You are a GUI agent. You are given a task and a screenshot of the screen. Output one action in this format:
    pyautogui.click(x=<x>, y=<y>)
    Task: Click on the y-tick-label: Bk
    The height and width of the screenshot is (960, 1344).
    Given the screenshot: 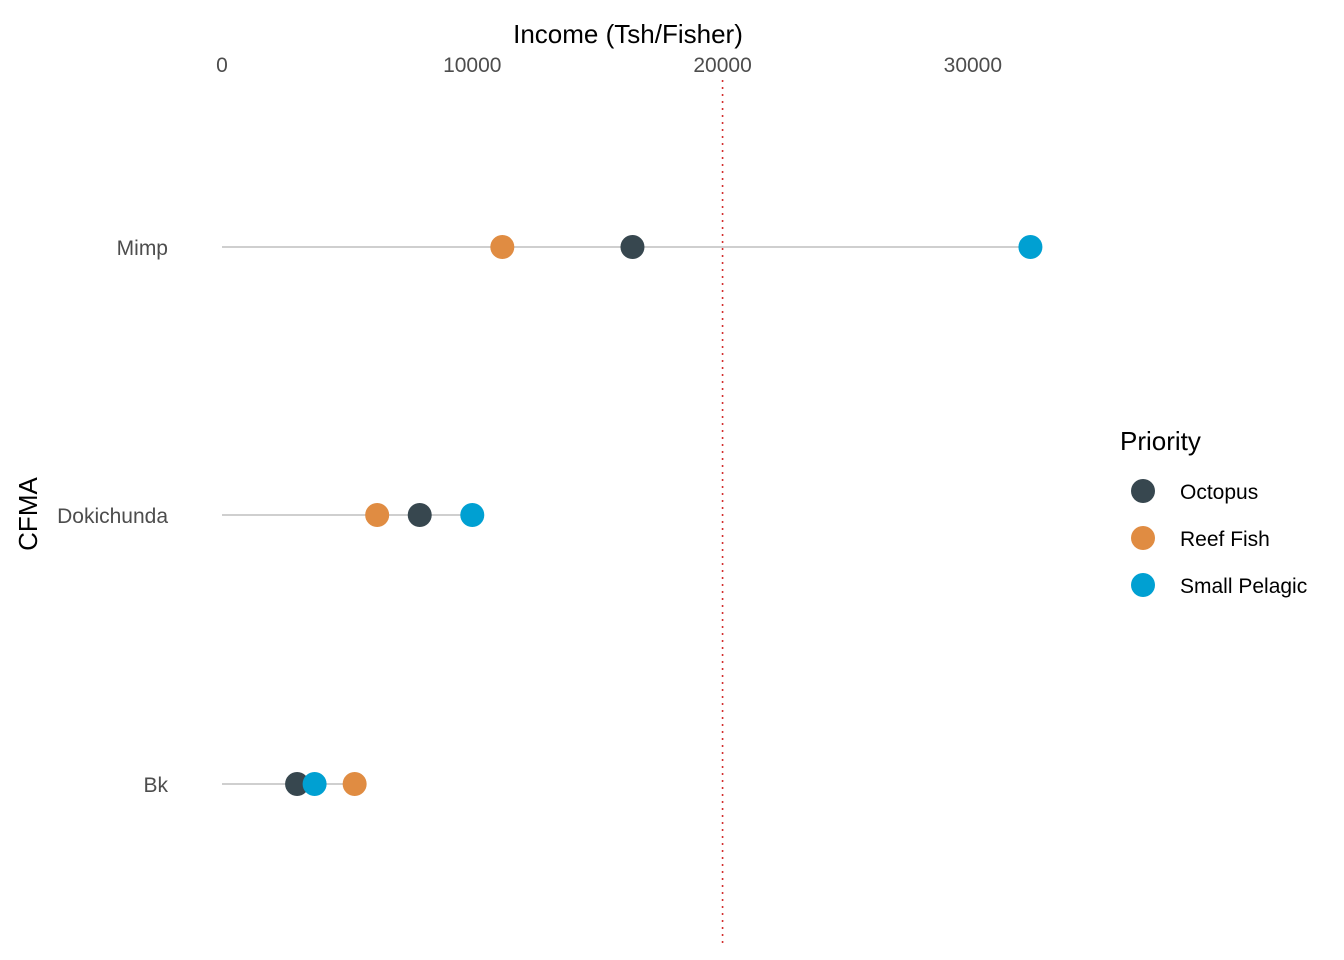 What is the action you would take?
    pyautogui.click(x=155, y=785)
    